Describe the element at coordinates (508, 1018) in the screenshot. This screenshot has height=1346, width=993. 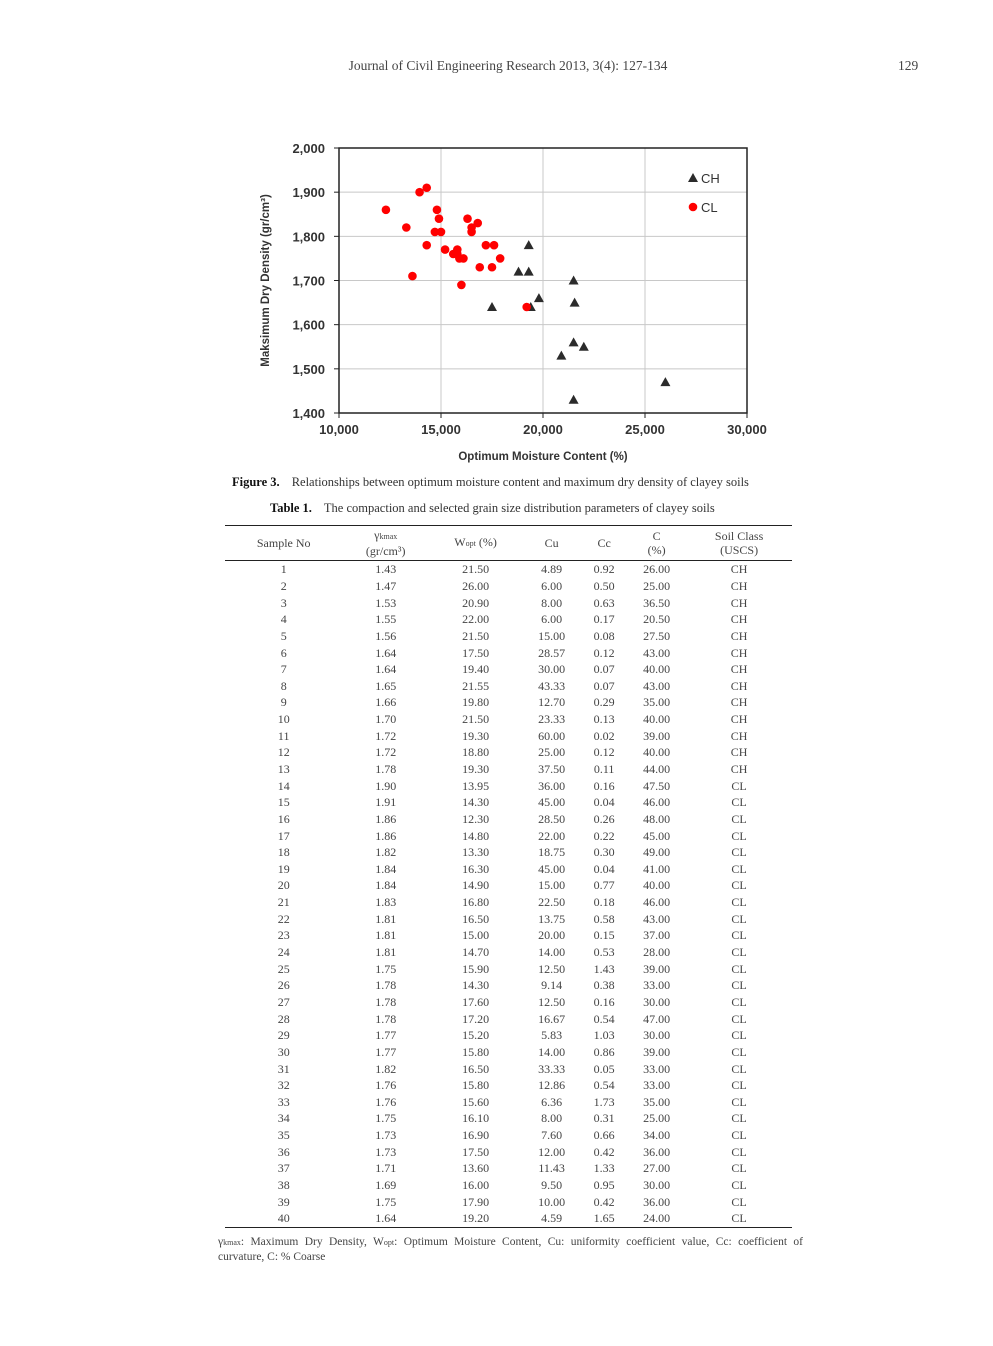
I see `table-row: 28 1.78 17.20 16.67 0.54 47.00 CL` at that location.